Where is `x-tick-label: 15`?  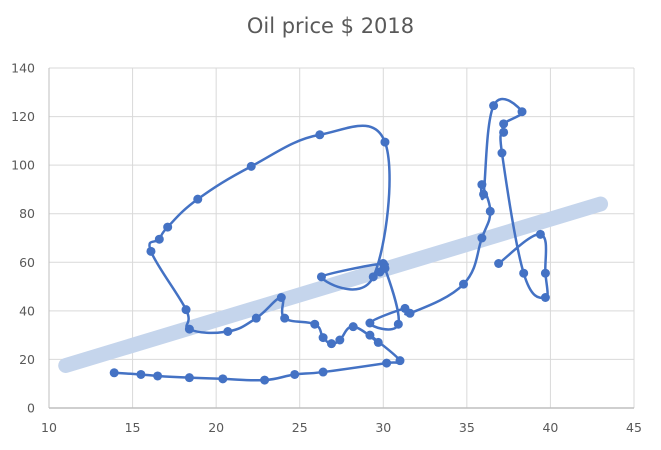
x-tick-label: 15 is located at coordinates (133, 427).